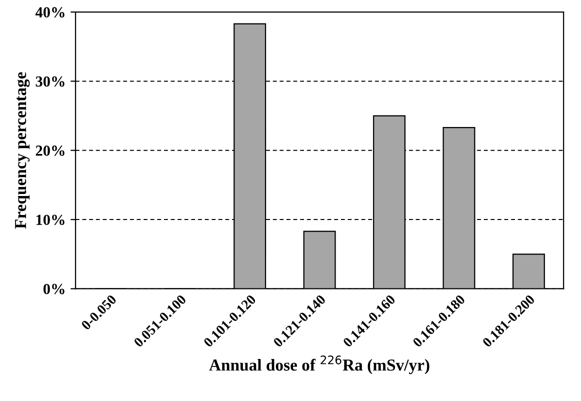  What do you see at coordinates (53, 289) in the screenshot?
I see `y-tick-label: 0%` at bounding box center [53, 289].